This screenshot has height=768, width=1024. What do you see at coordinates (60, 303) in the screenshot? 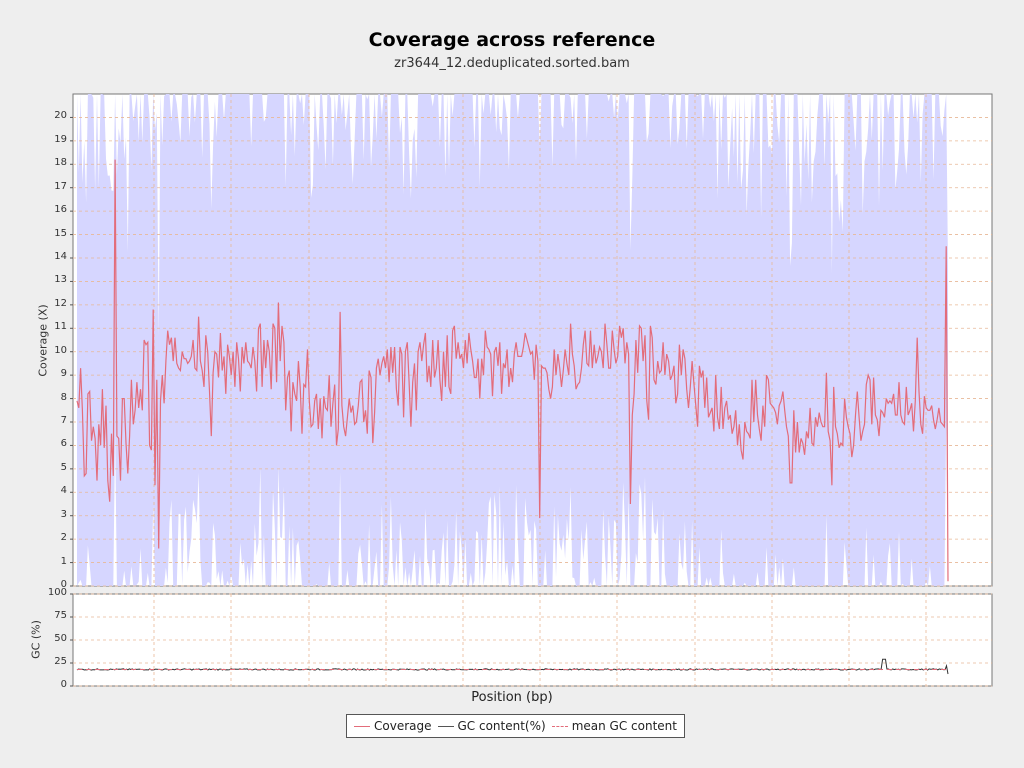
I see `coverage-tick-label: 12` at bounding box center [60, 303].